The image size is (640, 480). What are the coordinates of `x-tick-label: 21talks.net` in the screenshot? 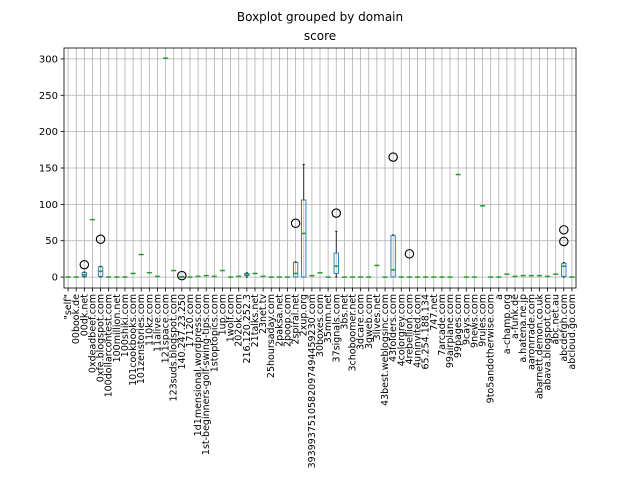 It's located at (255, 321).